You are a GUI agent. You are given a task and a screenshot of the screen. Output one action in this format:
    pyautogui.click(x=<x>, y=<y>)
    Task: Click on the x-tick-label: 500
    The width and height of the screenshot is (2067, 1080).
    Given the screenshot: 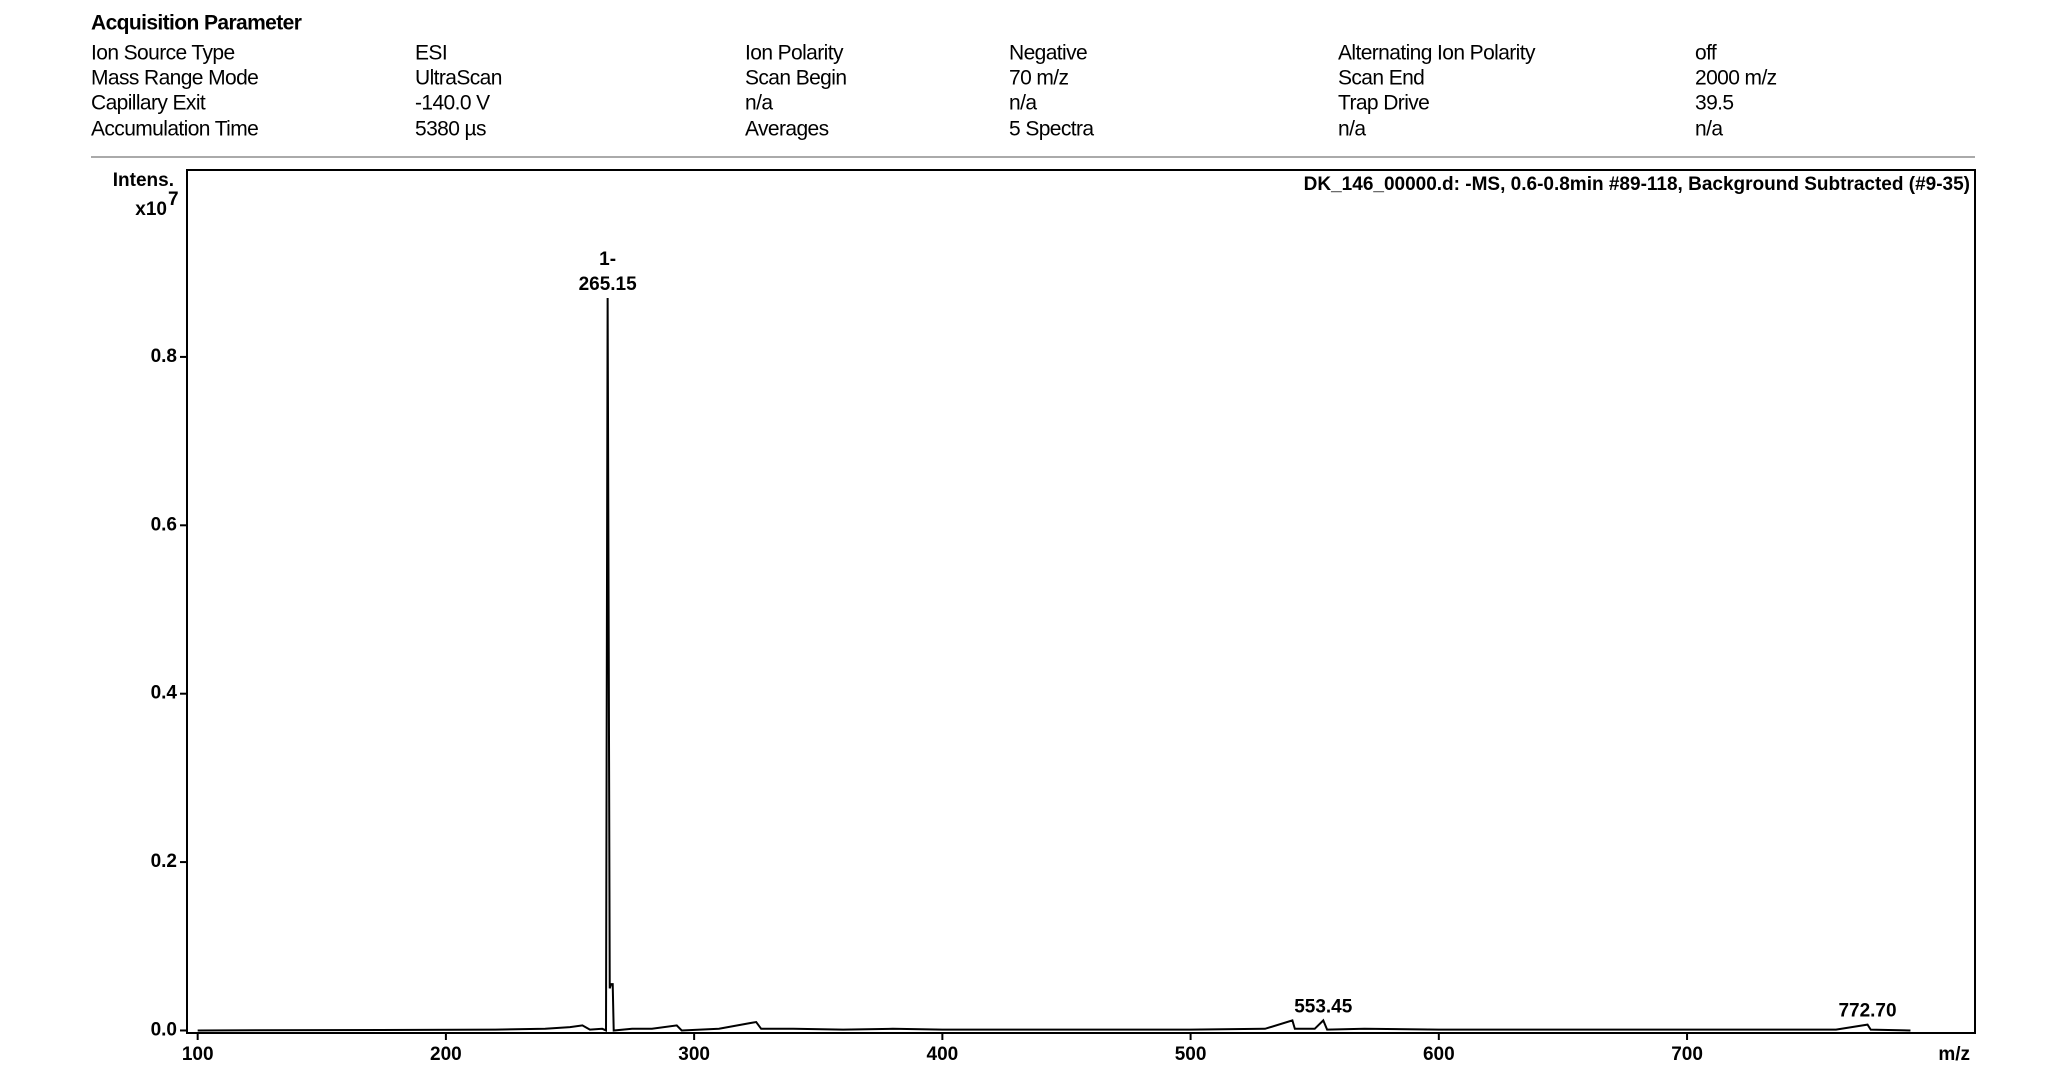 What is the action you would take?
    pyautogui.click(x=1191, y=1054)
    